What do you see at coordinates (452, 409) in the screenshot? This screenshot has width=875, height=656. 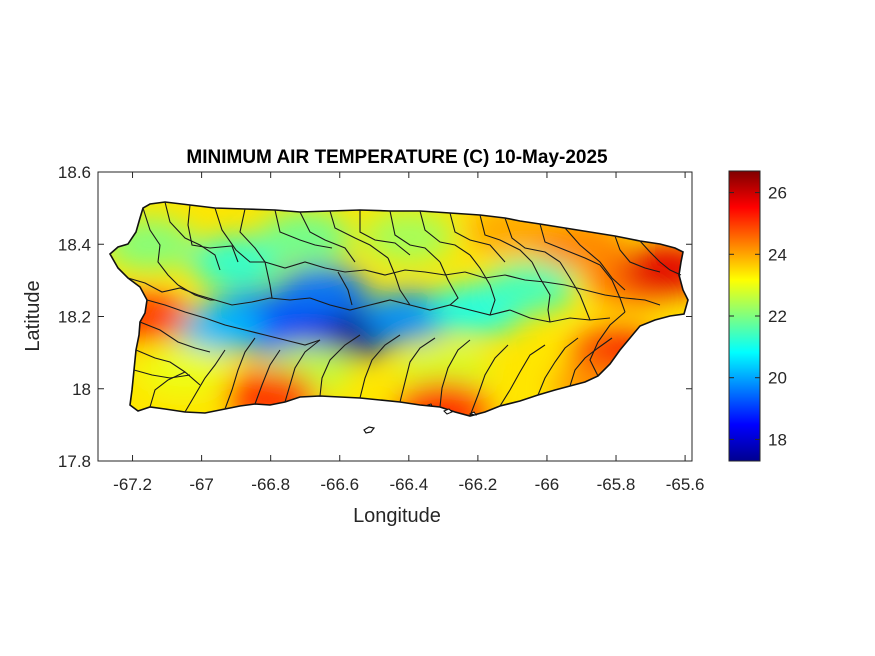 I see `south-coast-cays` at bounding box center [452, 409].